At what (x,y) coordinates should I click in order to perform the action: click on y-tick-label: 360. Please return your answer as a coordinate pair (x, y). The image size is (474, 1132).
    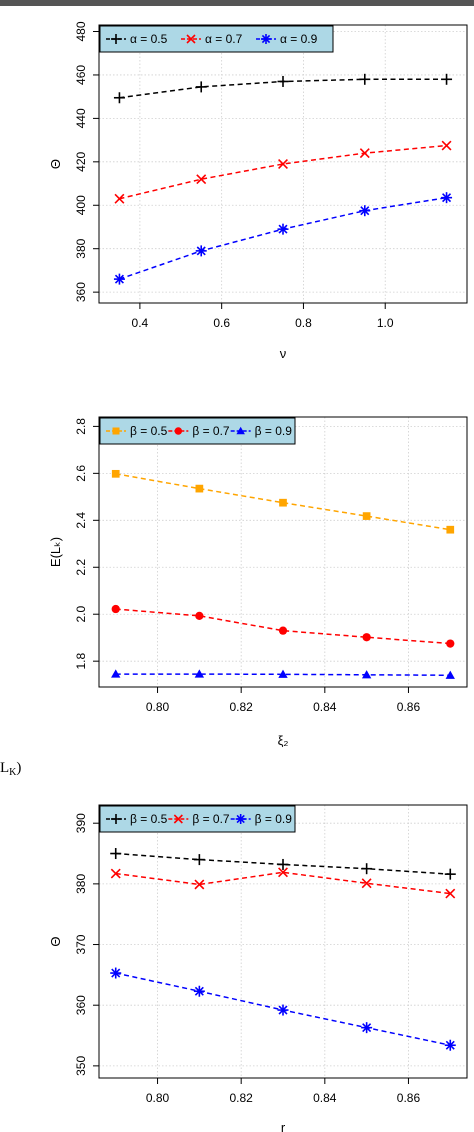
    Looking at the image, I should click on (81, 1005).